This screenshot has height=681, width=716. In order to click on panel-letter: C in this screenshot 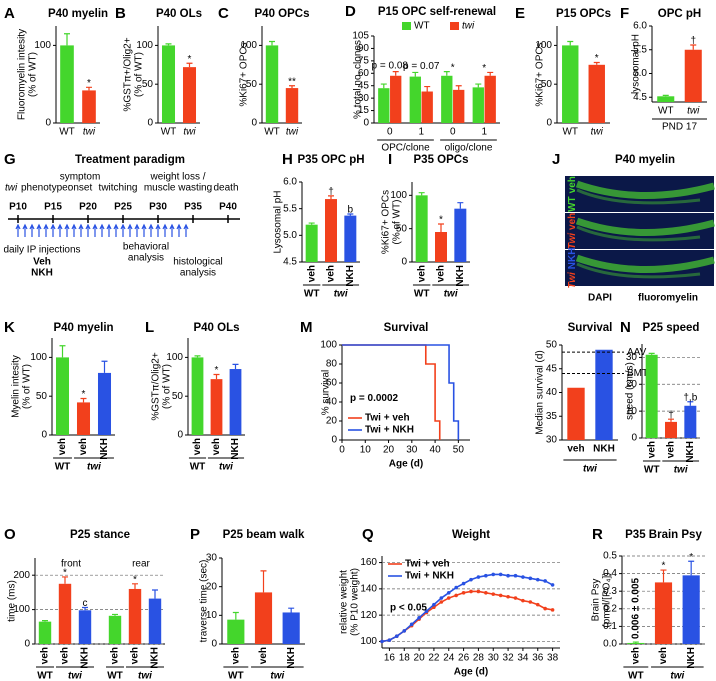, I will do `click(223, 13)`.